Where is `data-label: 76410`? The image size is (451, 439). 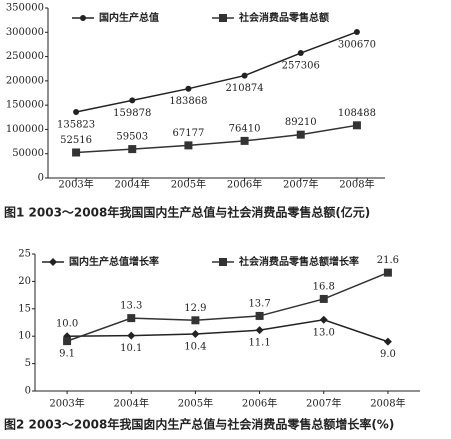
data-label: 76410 is located at coordinates (245, 128).